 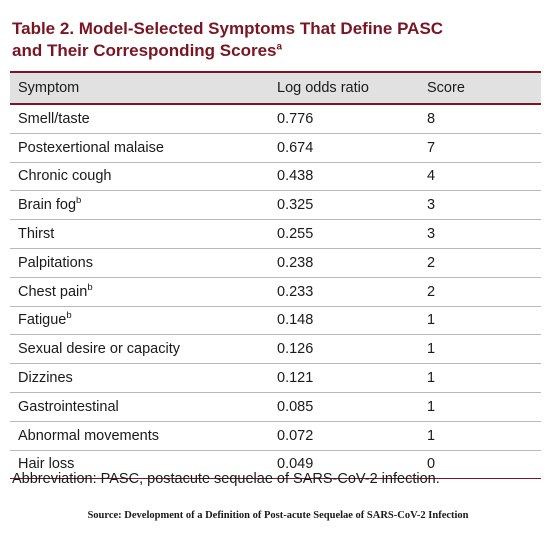 What do you see at coordinates (275, 350) in the screenshot?
I see `table-row: Sexual desire or capacity 0.126 1` at bounding box center [275, 350].